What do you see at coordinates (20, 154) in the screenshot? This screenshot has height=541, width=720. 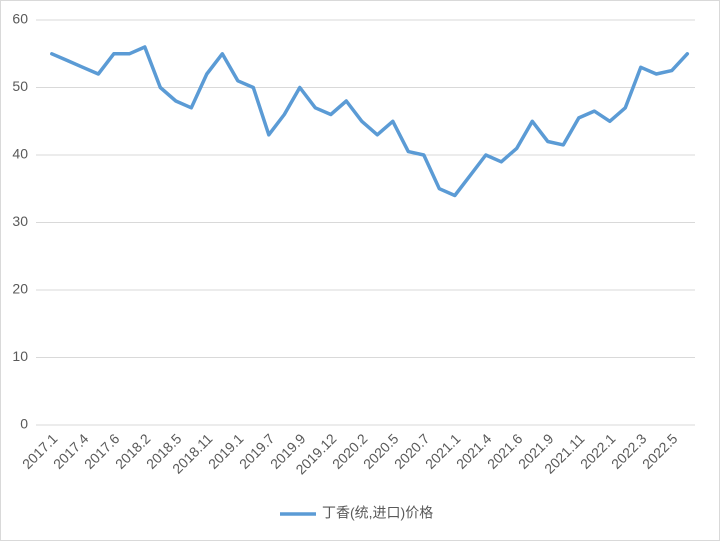 I see `y-tick-label: 40` at bounding box center [20, 154].